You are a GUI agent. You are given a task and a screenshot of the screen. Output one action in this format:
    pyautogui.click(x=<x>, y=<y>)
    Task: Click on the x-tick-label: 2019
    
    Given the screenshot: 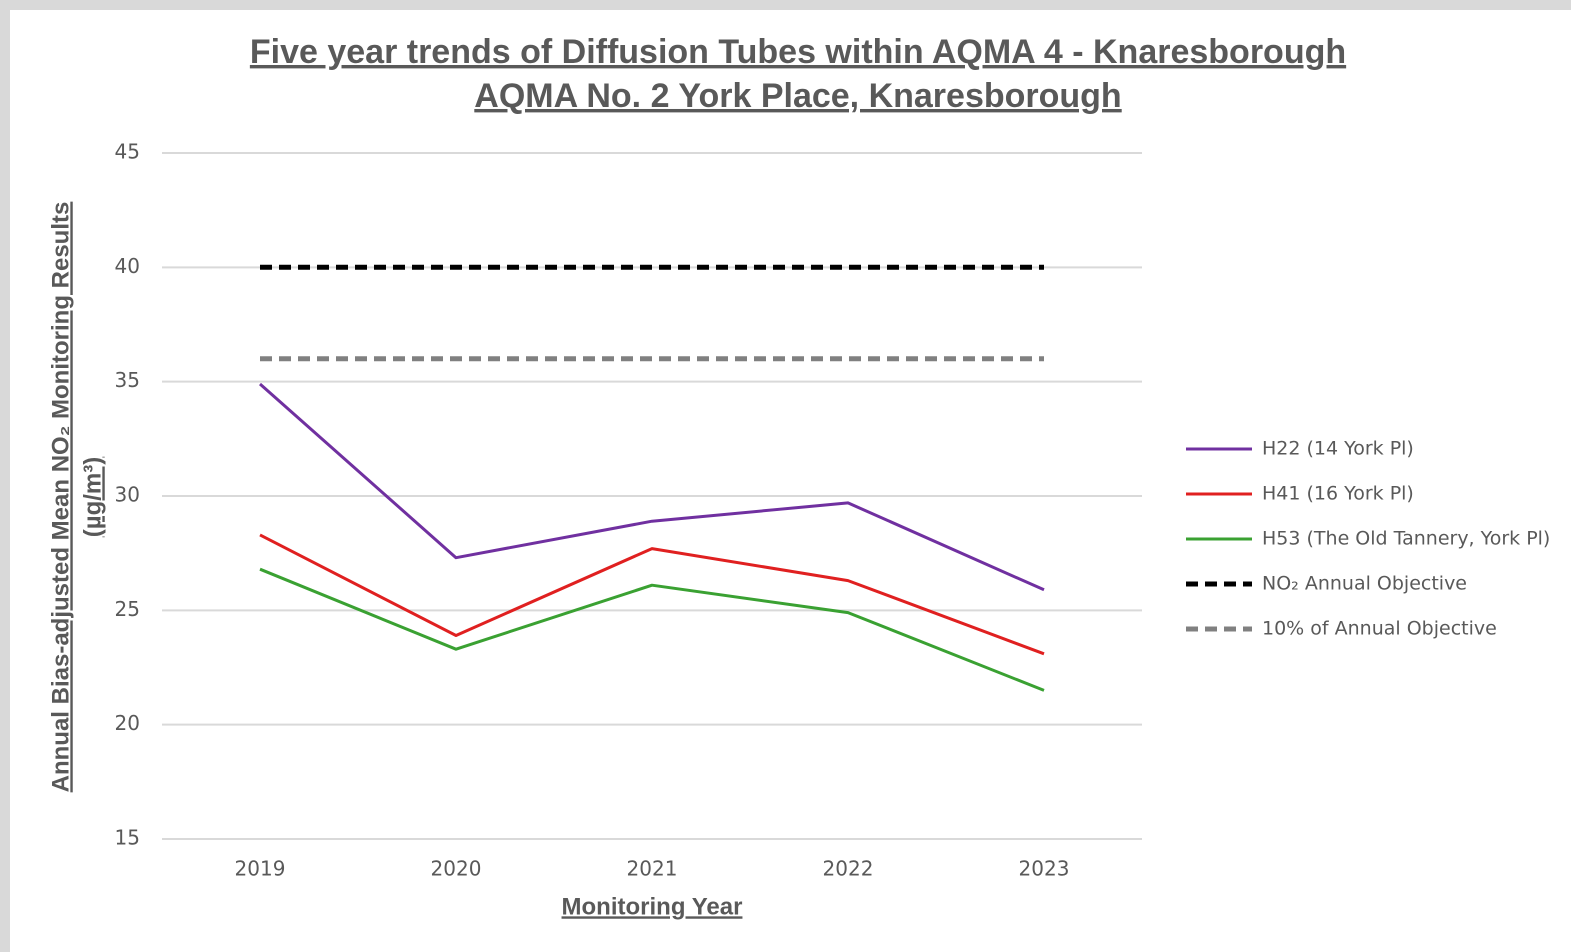 What is the action you would take?
    pyautogui.click(x=260, y=869)
    